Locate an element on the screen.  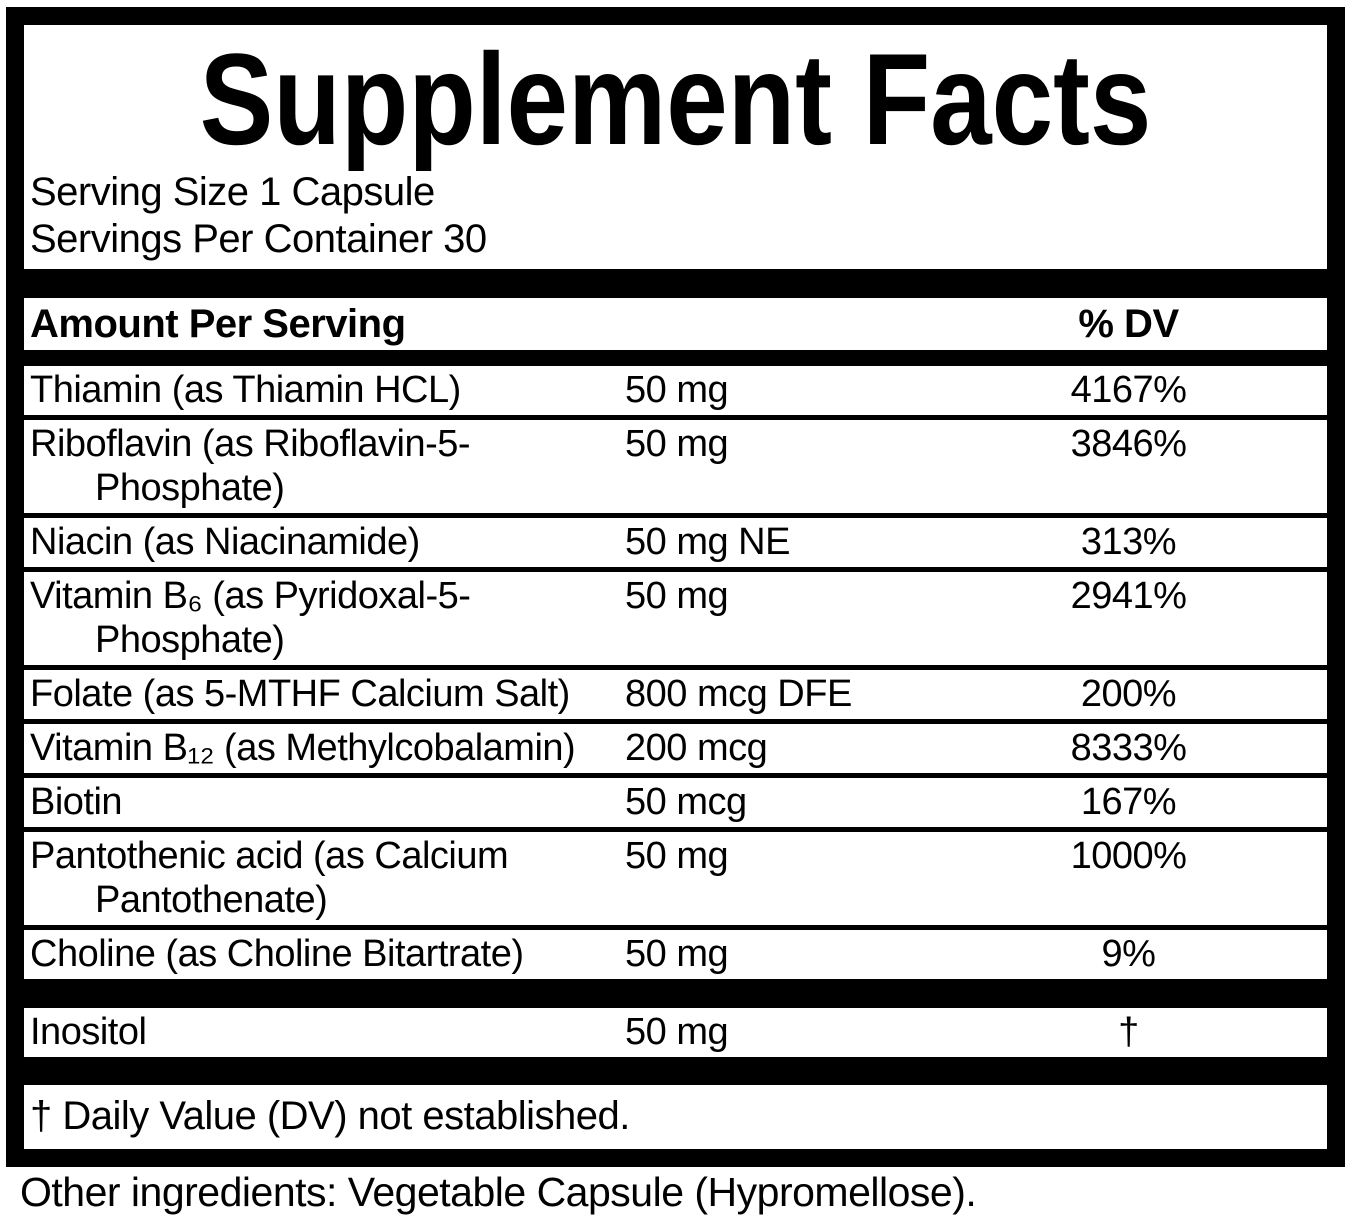
nutrient-name: Biotin is located at coordinates (76, 801).